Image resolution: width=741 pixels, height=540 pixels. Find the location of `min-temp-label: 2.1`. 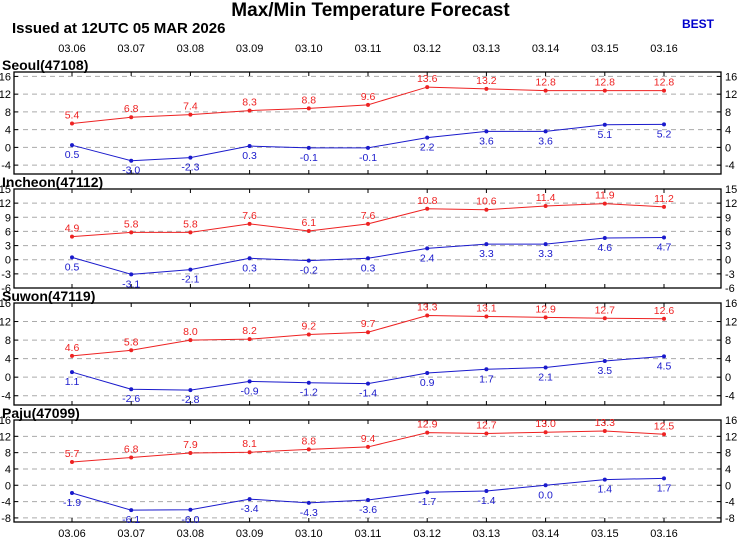

min-temp-label: 2.1 is located at coordinates (545, 377).